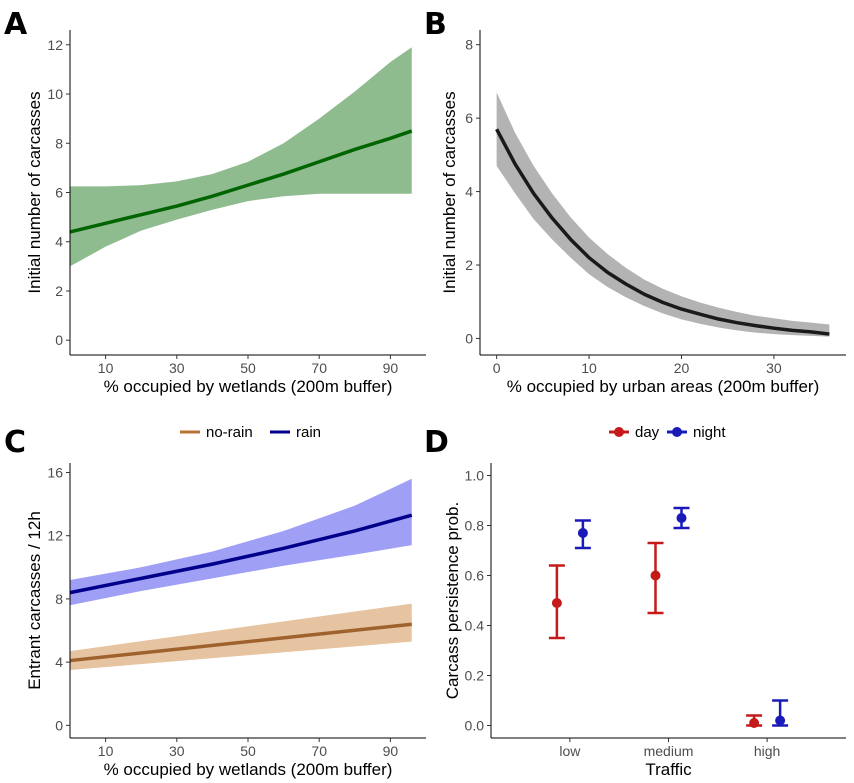 The image size is (854, 783). I want to click on y-tick-label: 16, so click(55, 472).